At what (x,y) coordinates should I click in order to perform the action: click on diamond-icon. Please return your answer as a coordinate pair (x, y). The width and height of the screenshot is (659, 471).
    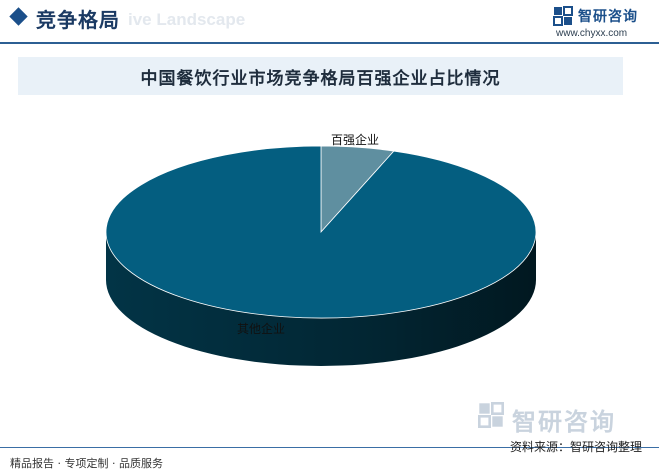
    Looking at the image, I should click on (18, 16).